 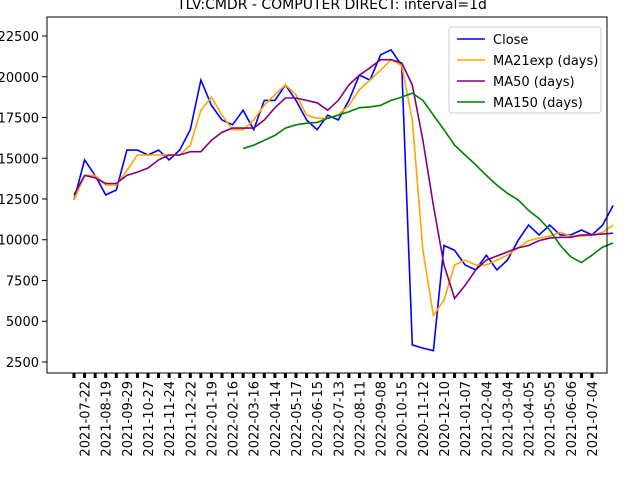 I want to click on x-tick-label: 2021-10-27, so click(x=149, y=419).